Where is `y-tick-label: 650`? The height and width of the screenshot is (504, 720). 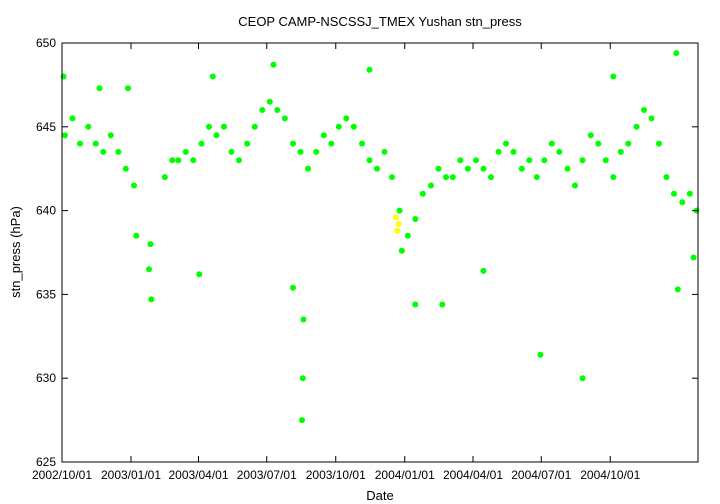 y-tick-label: 650 is located at coordinates (46, 43).